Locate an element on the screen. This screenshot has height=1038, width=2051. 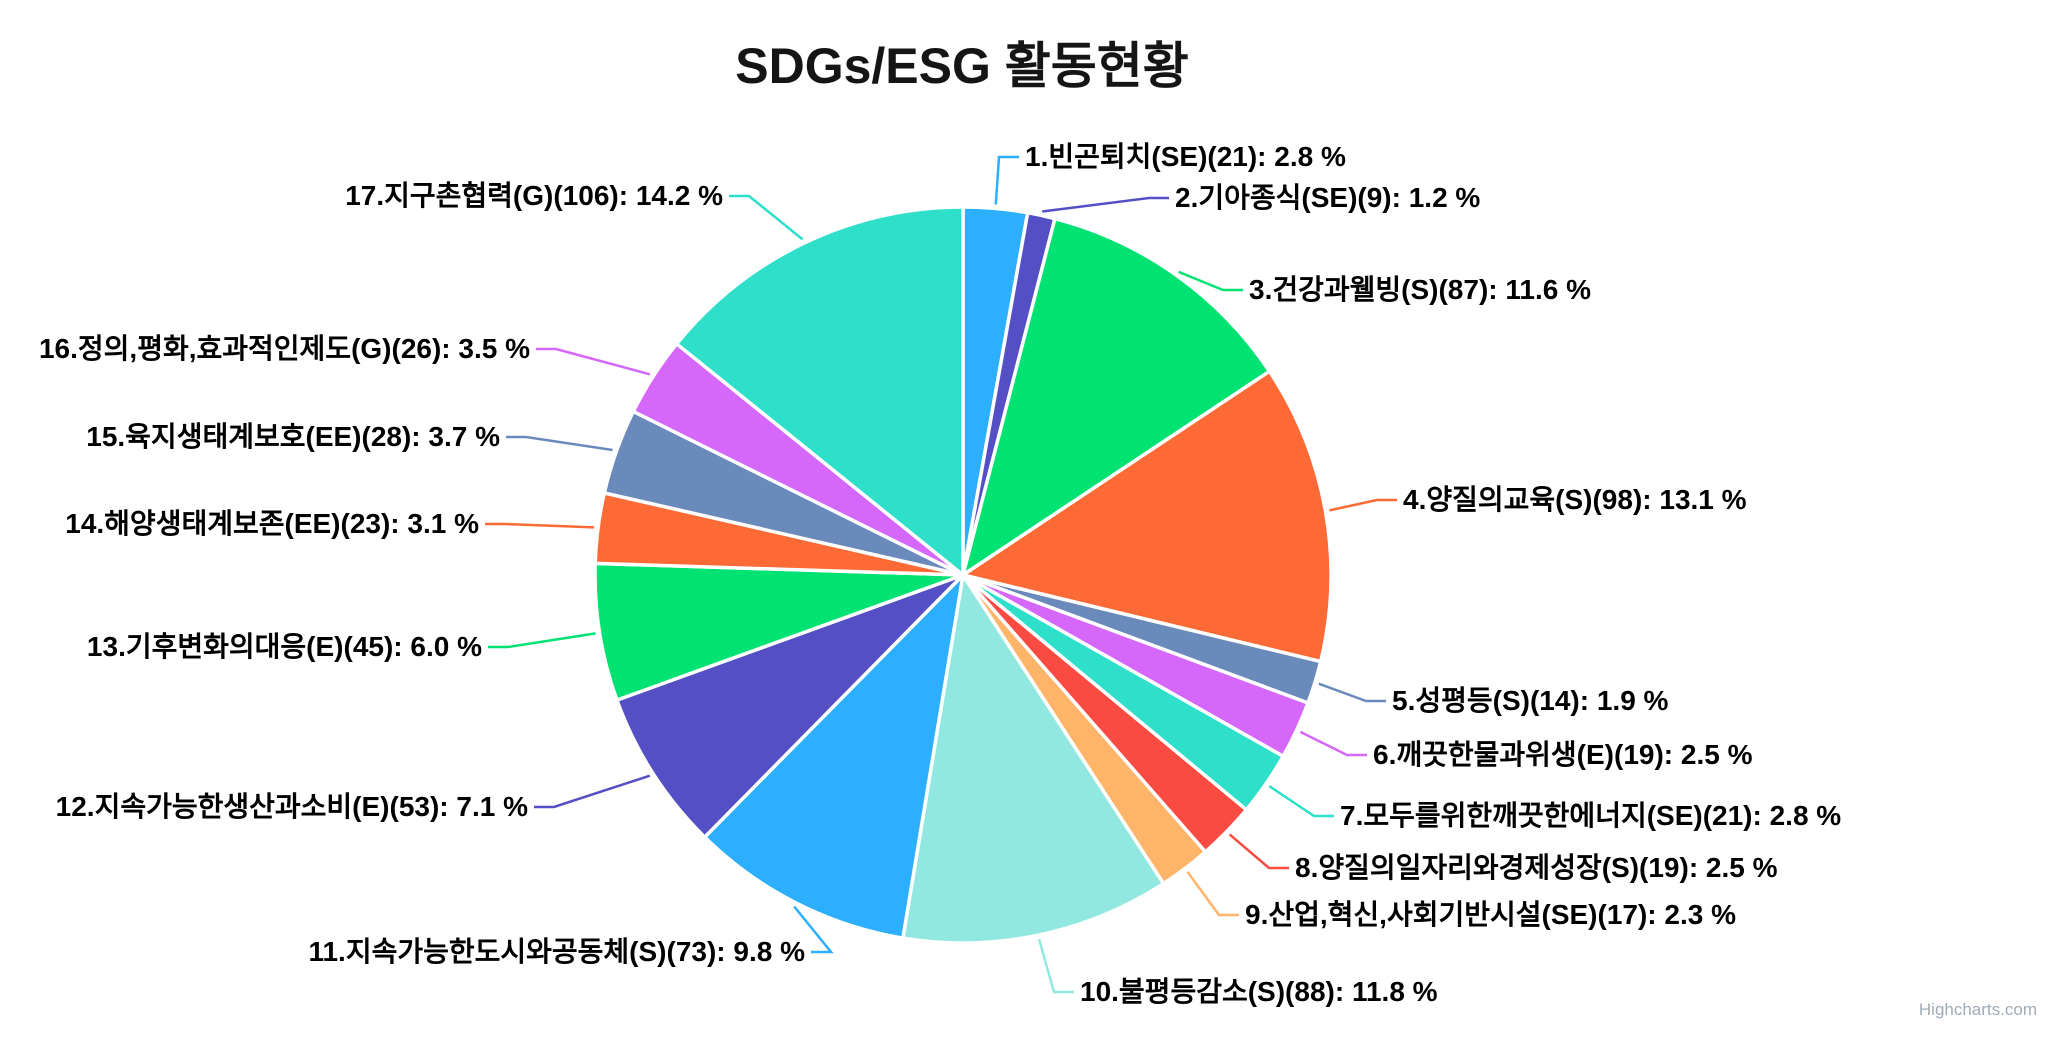
slice-label-8: 8.양질의일자리와경제성장(S)(19): 2.5 % is located at coordinates (1536, 867).